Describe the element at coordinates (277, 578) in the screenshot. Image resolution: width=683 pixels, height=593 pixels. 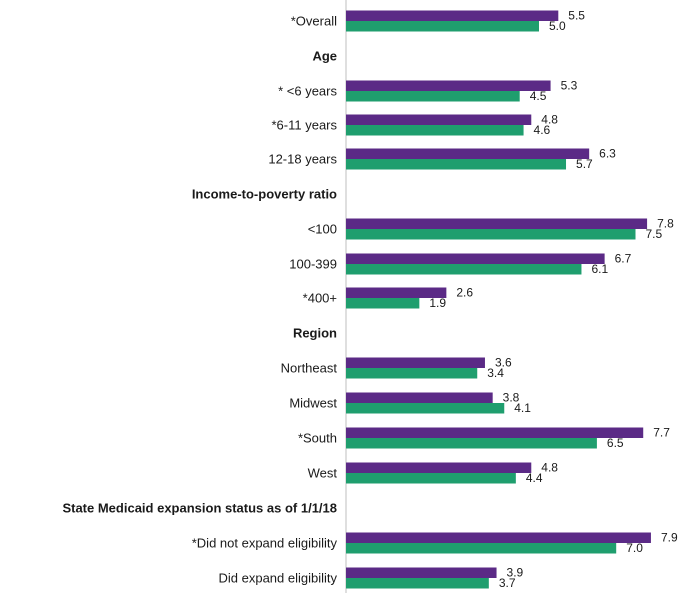
I see `category-label: Did expand eligibility` at that location.